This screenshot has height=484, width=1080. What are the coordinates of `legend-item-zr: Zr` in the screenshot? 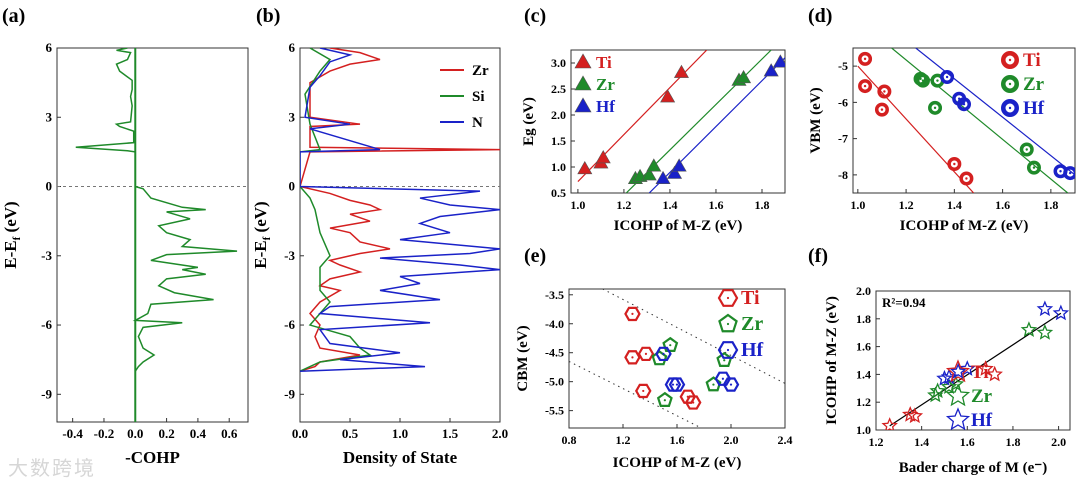 It's located at (740, 324).